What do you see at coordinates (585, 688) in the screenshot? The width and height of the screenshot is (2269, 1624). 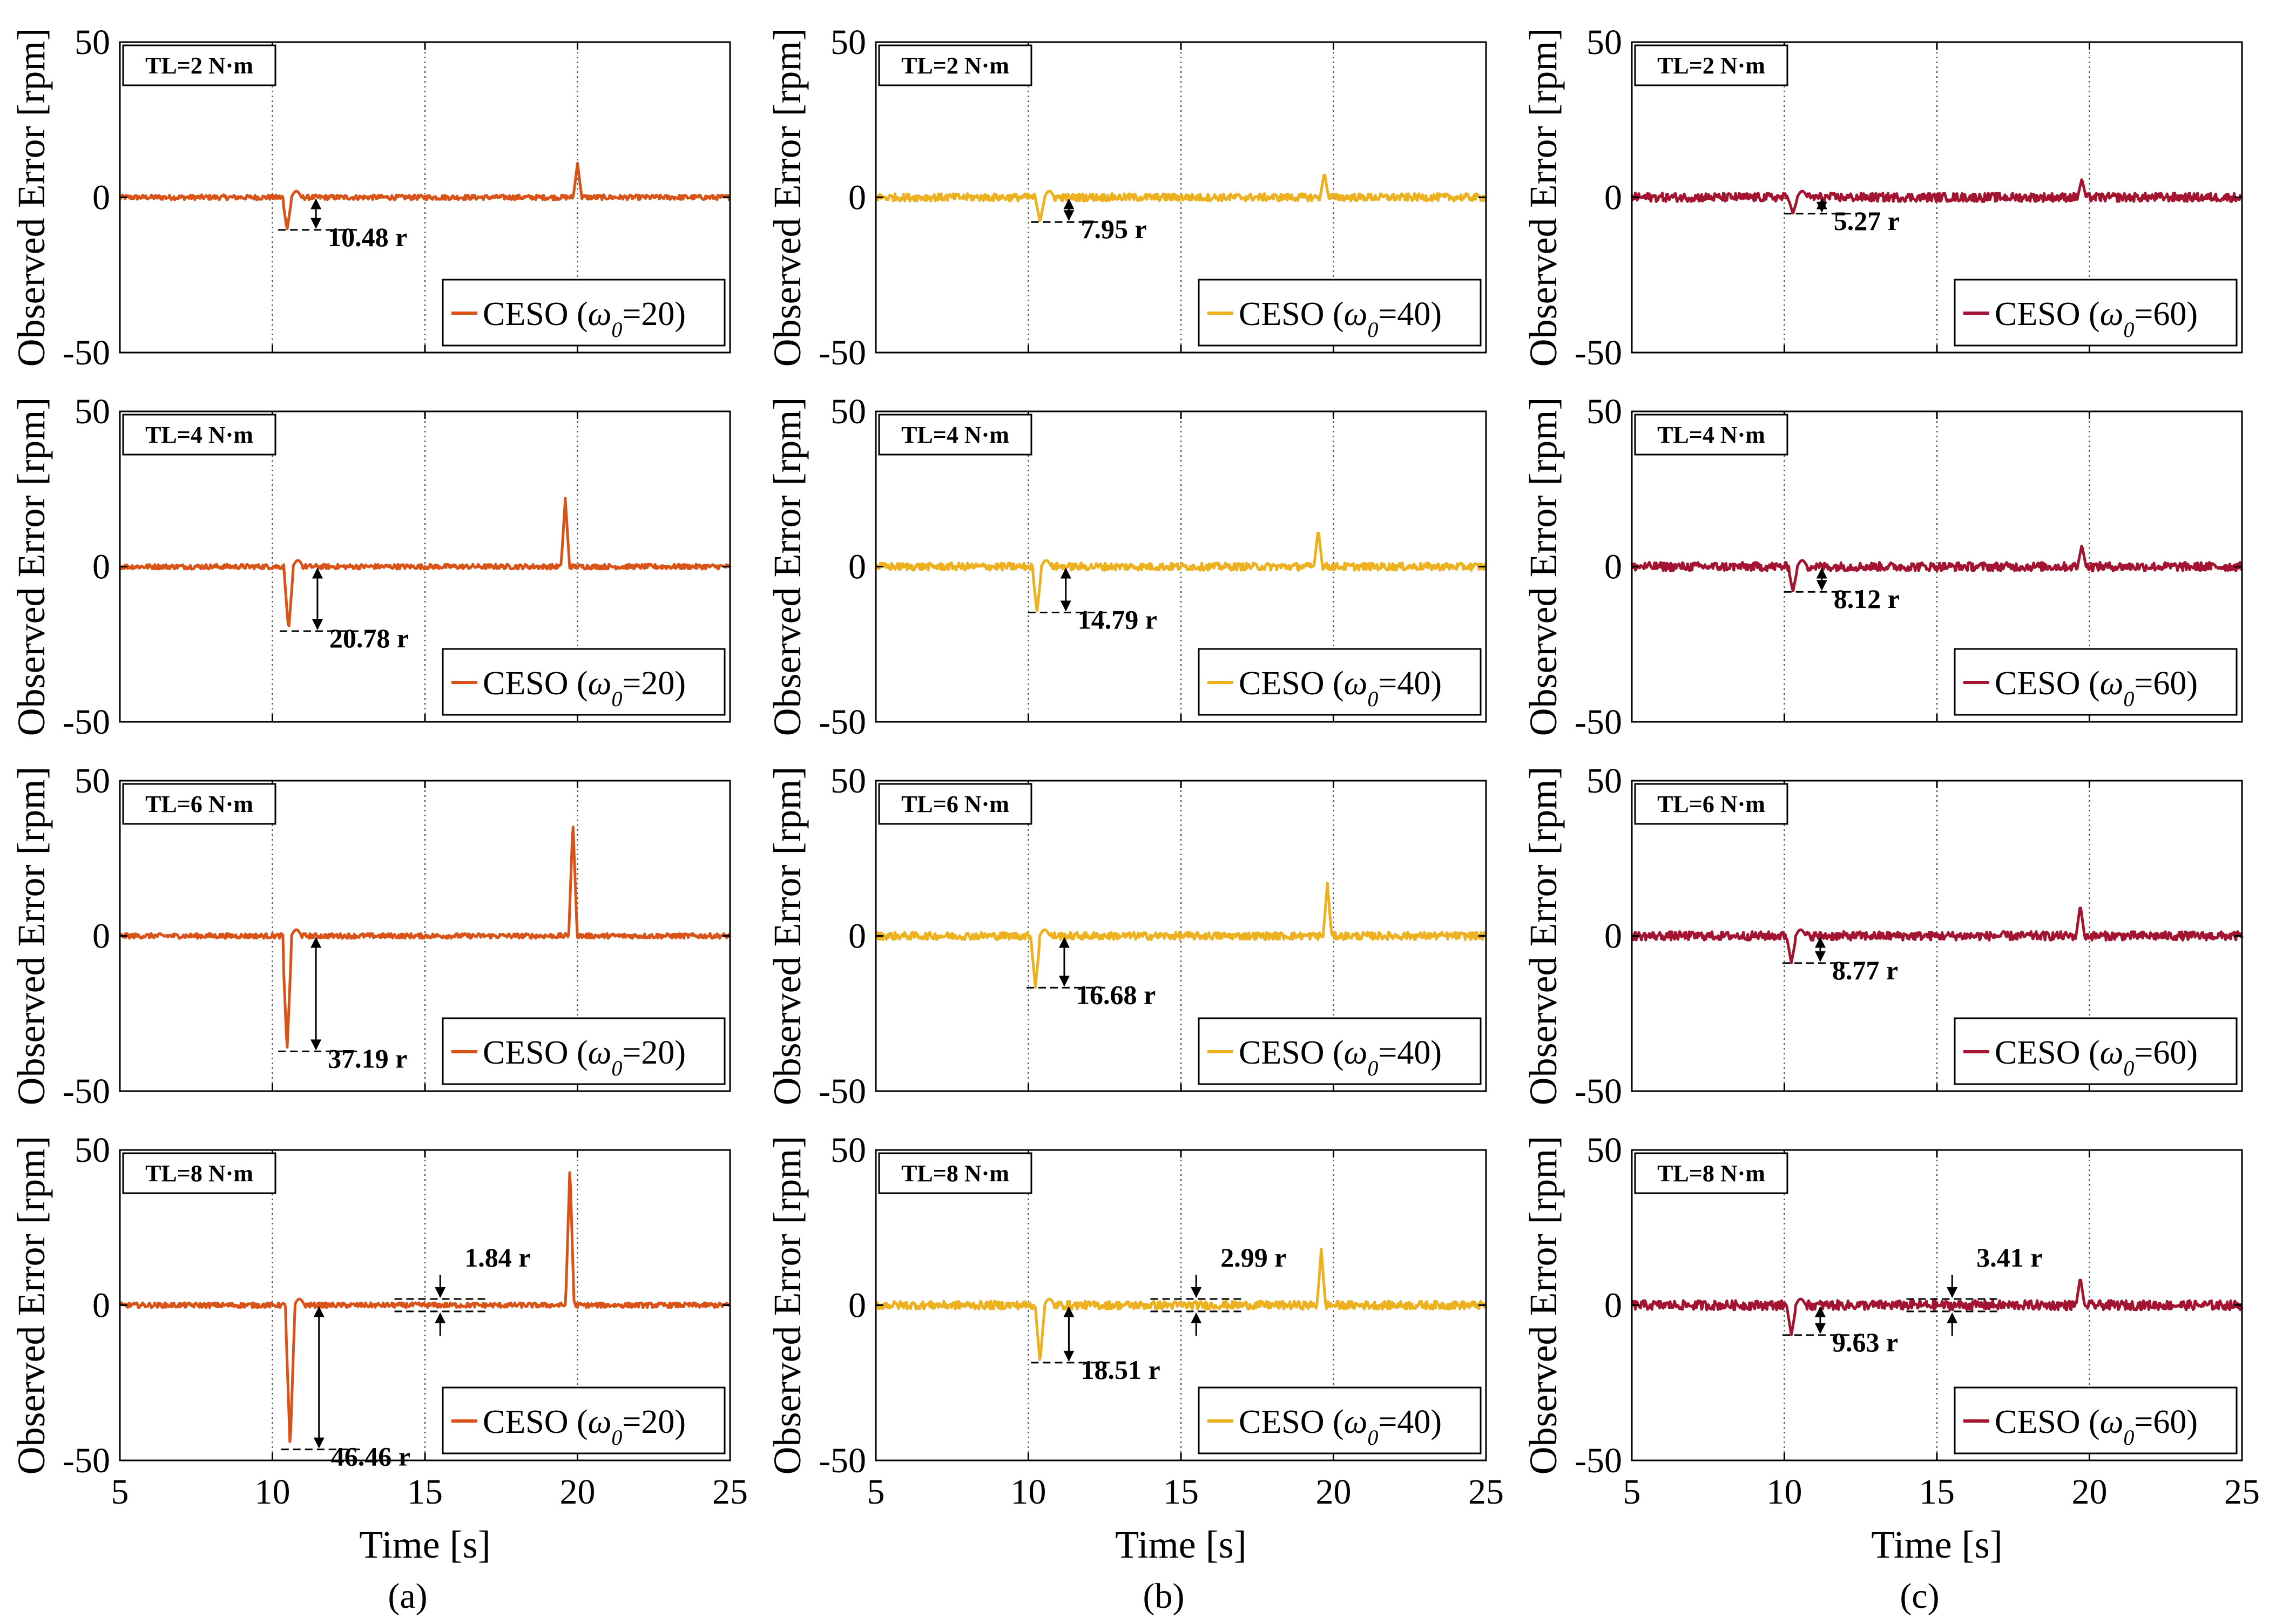 I see `legend-label: CESO (ω0=20)` at bounding box center [585, 688].